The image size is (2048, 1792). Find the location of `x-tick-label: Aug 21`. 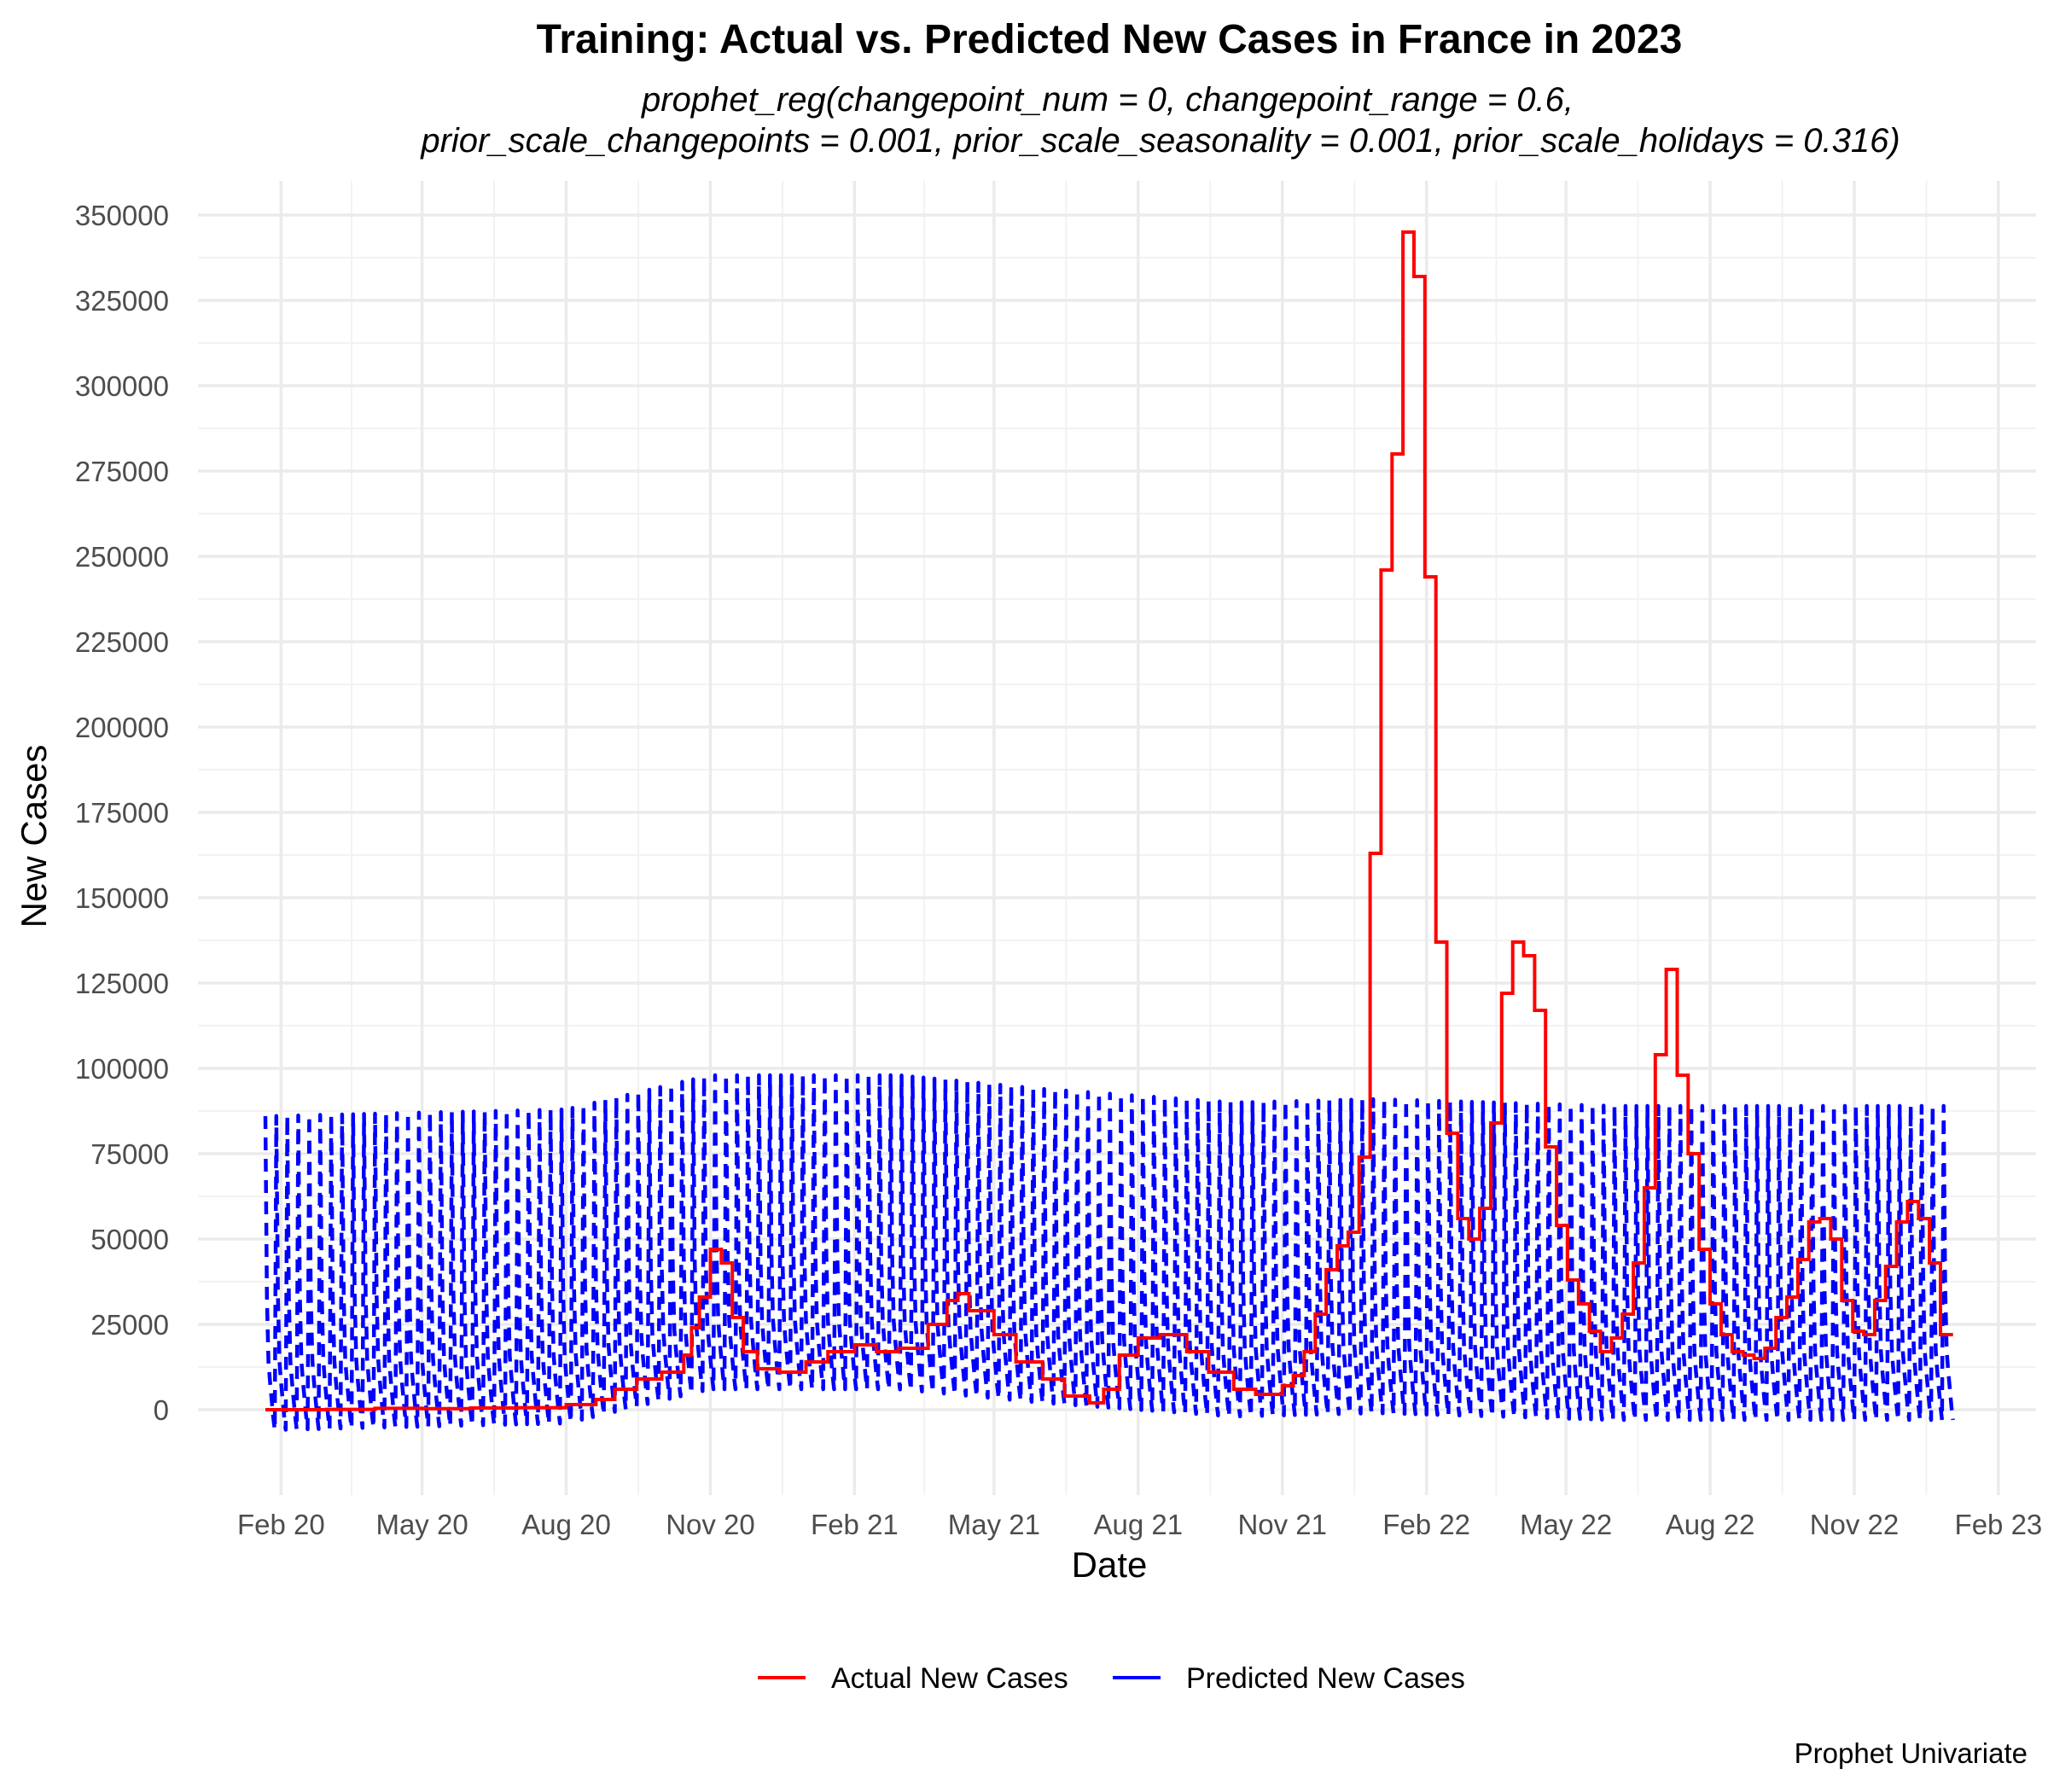

x-tick-label: Aug 21 is located at coordinates (1138, 1524).